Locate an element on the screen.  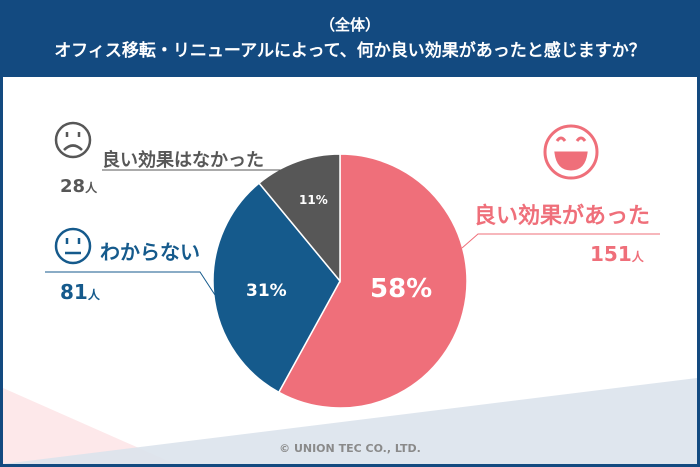
neutral-face-icon is located at coordinates (73, 246).